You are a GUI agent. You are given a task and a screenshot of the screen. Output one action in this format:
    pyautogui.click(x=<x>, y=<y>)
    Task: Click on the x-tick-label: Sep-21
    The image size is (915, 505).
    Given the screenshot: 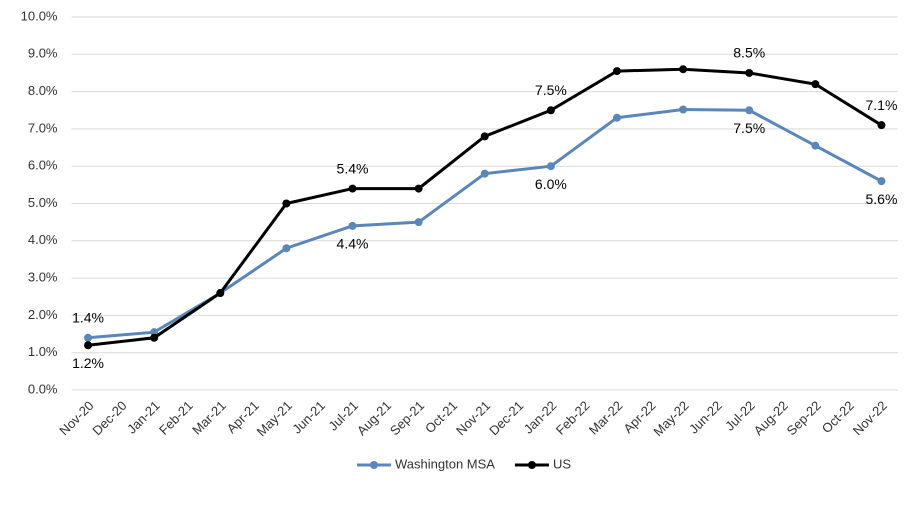 What is the action you would take?
    pyautogui.click(x=407, y=418)
    